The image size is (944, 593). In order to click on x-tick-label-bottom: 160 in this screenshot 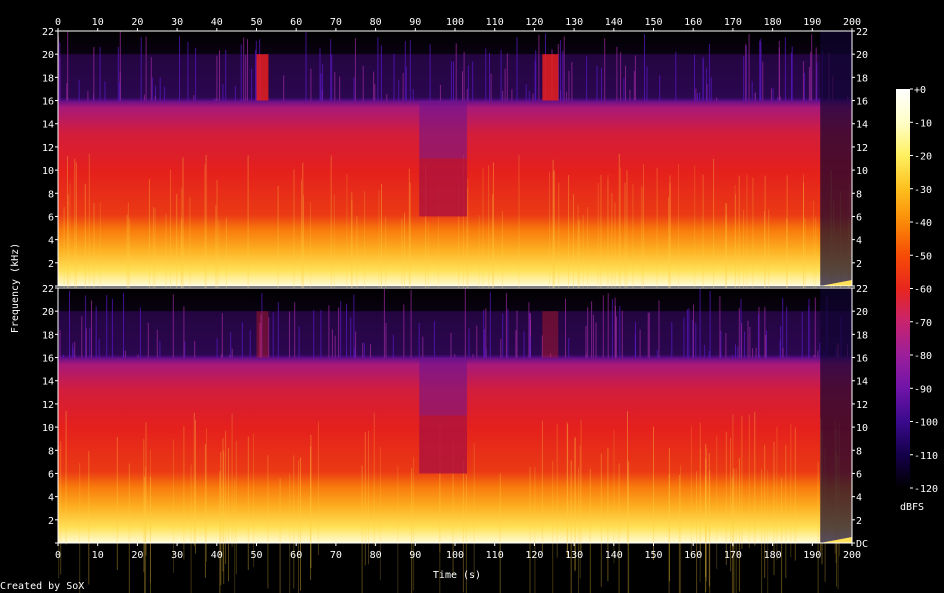, I will do `click(693, 555)`.